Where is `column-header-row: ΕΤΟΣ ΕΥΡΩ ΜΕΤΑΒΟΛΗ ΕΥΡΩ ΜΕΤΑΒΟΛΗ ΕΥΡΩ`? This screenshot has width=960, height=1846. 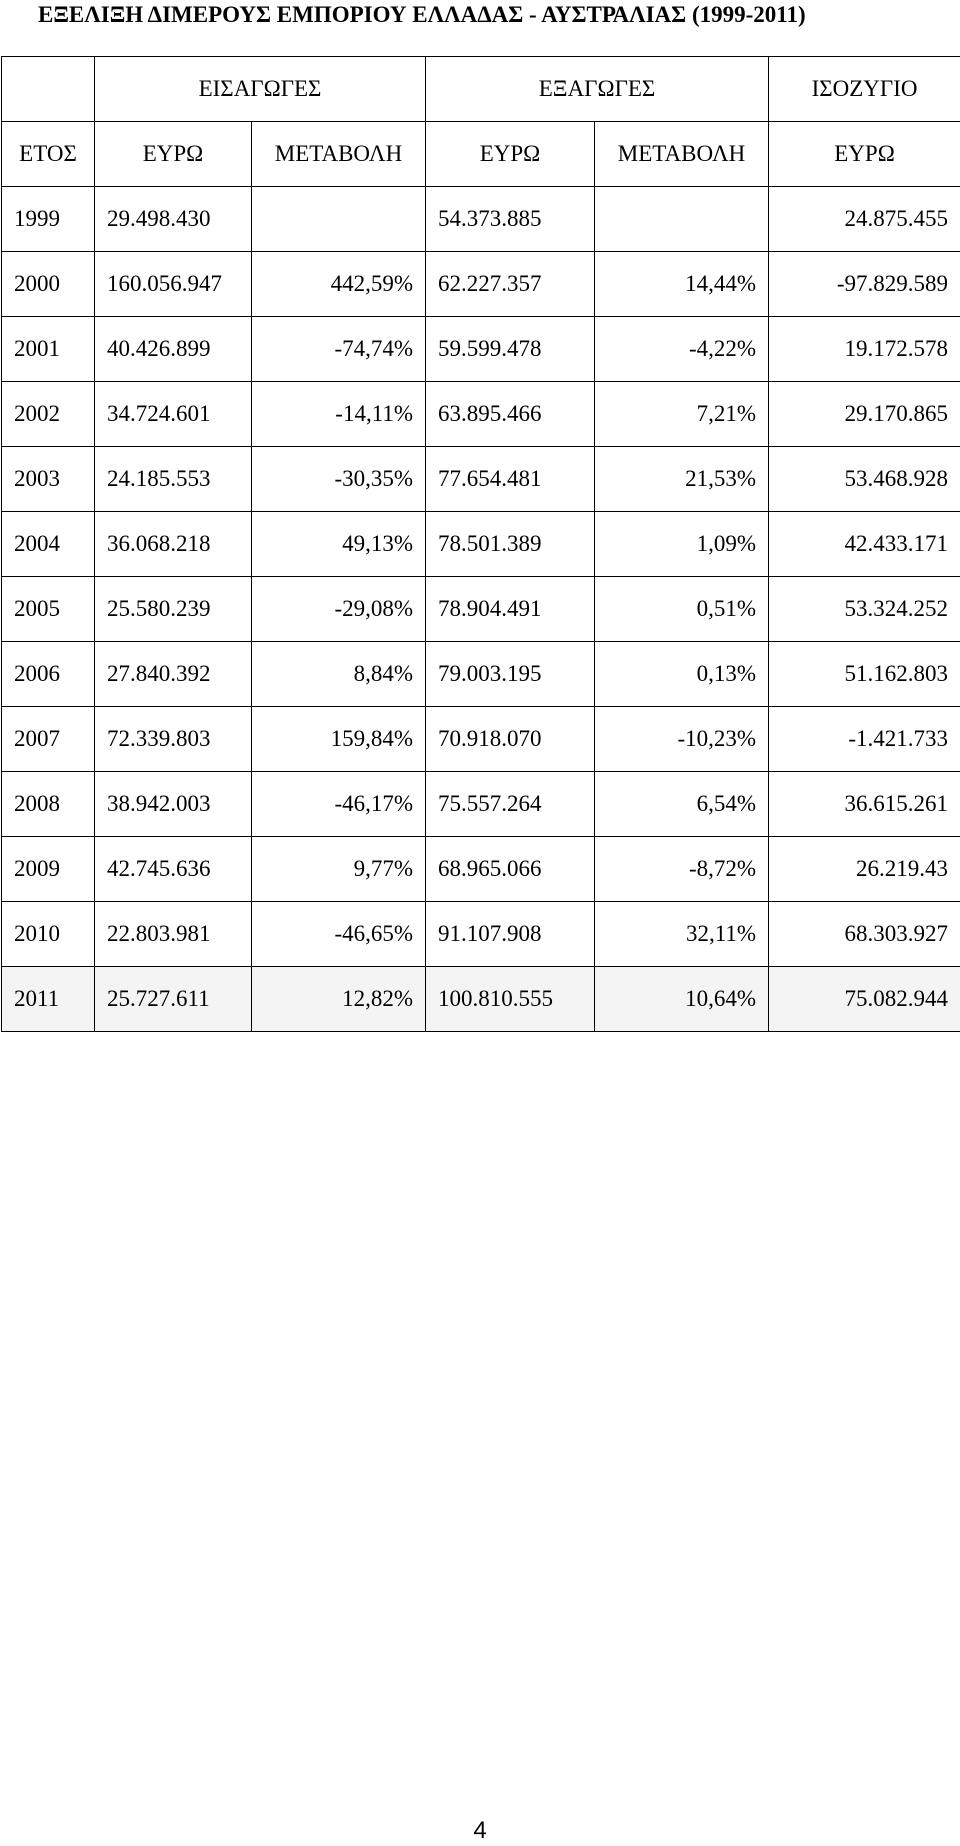
column-header-row: ΕΤΟΣ ΕΥΡΩ ΜΕΤΑΒΟΛΗ ΕΥΡΩ ΜΕΤΑΒΟΛΗ ΕΥΡΩ is located at coordinates (480, 154).